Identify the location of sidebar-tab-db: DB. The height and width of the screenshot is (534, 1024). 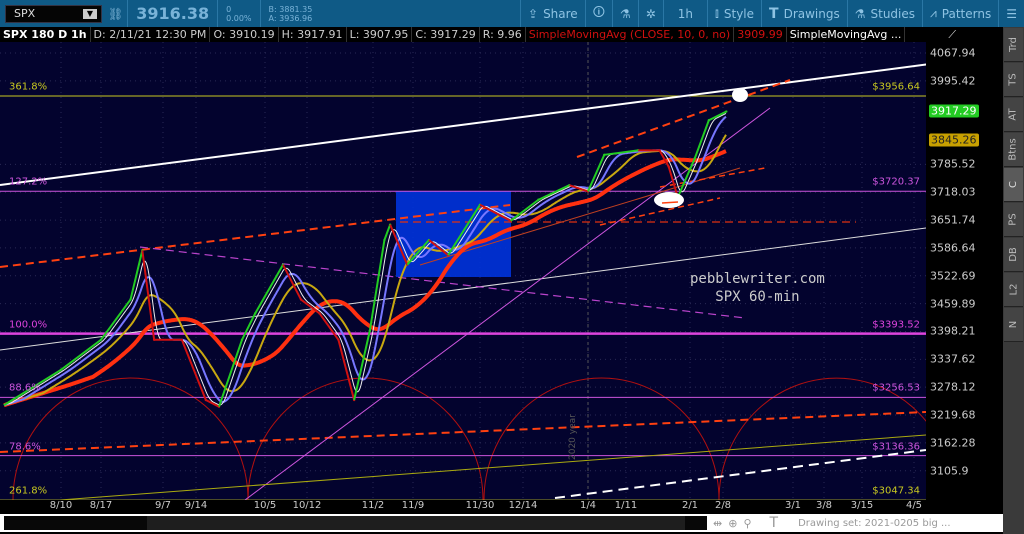
(1013, 255).